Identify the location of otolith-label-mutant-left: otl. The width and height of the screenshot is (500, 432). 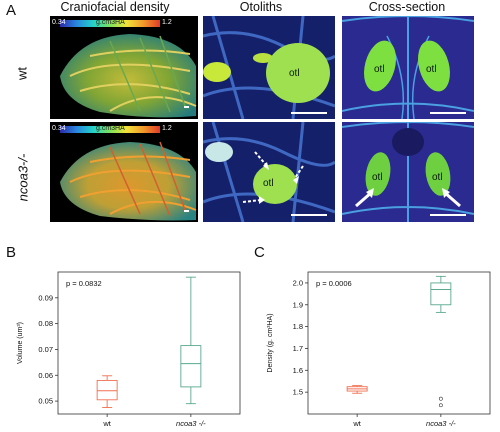
(377, 177).